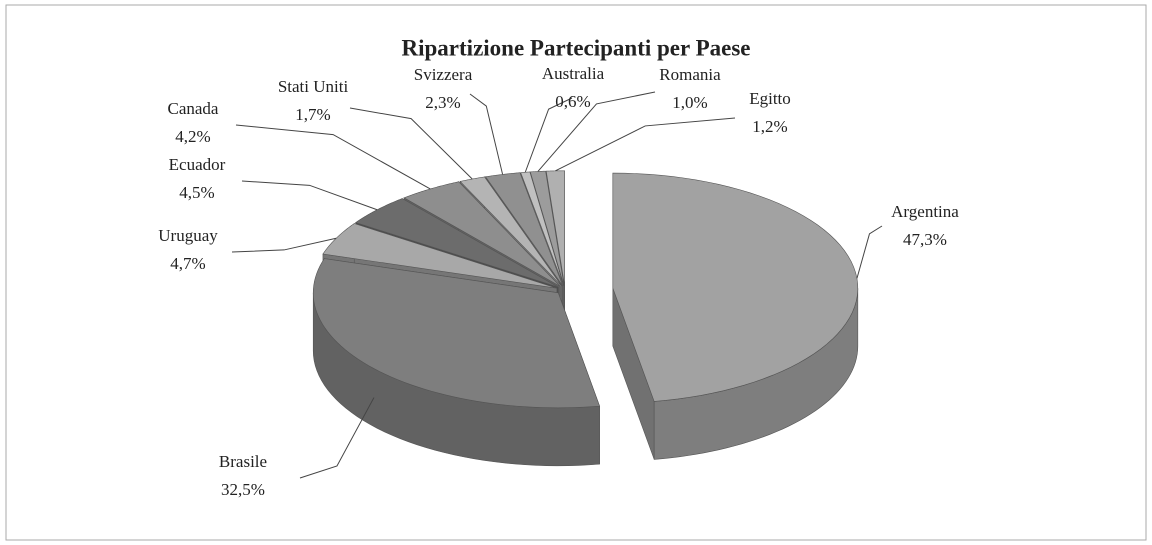 This screenshot has width=1152, height=545. Describe the element at coordinates (443, 74) in the screenshot. I see `slice-label: Svizzera` at that location.